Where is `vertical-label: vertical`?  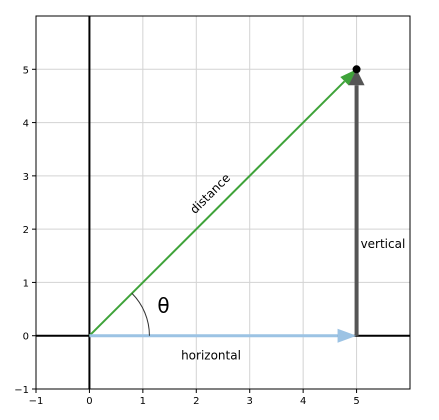 vertical-label: vertical is located at coordinates (383, 244).